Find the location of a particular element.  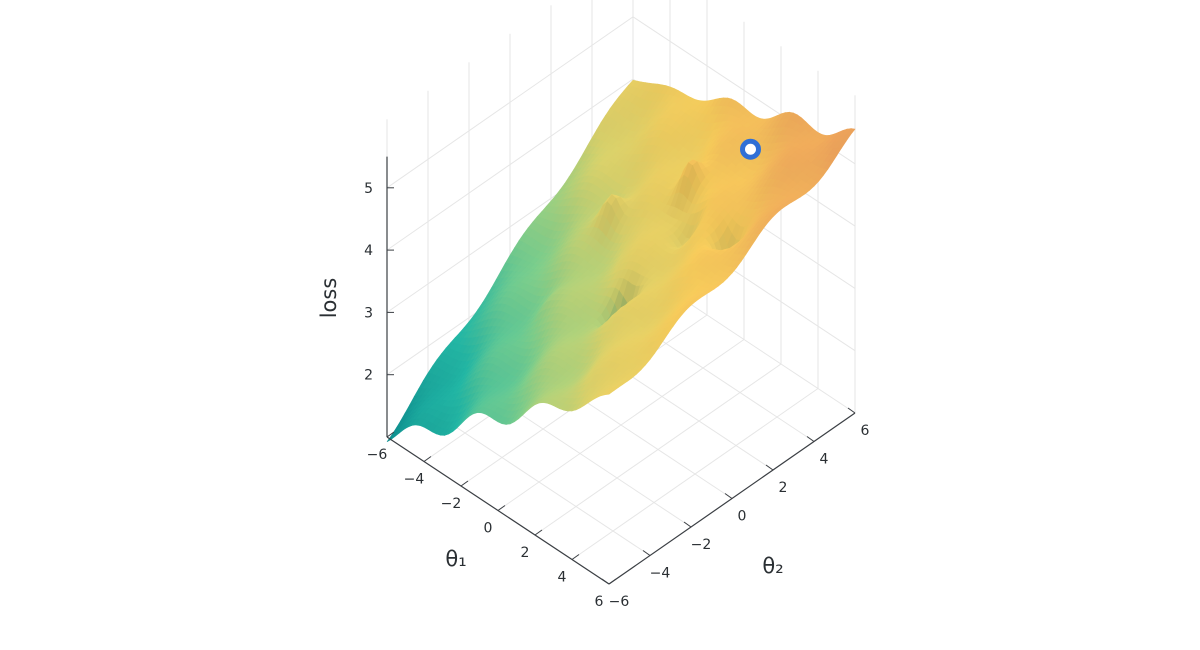

y-tick-label: 0 is located at coordinates (742, 517).